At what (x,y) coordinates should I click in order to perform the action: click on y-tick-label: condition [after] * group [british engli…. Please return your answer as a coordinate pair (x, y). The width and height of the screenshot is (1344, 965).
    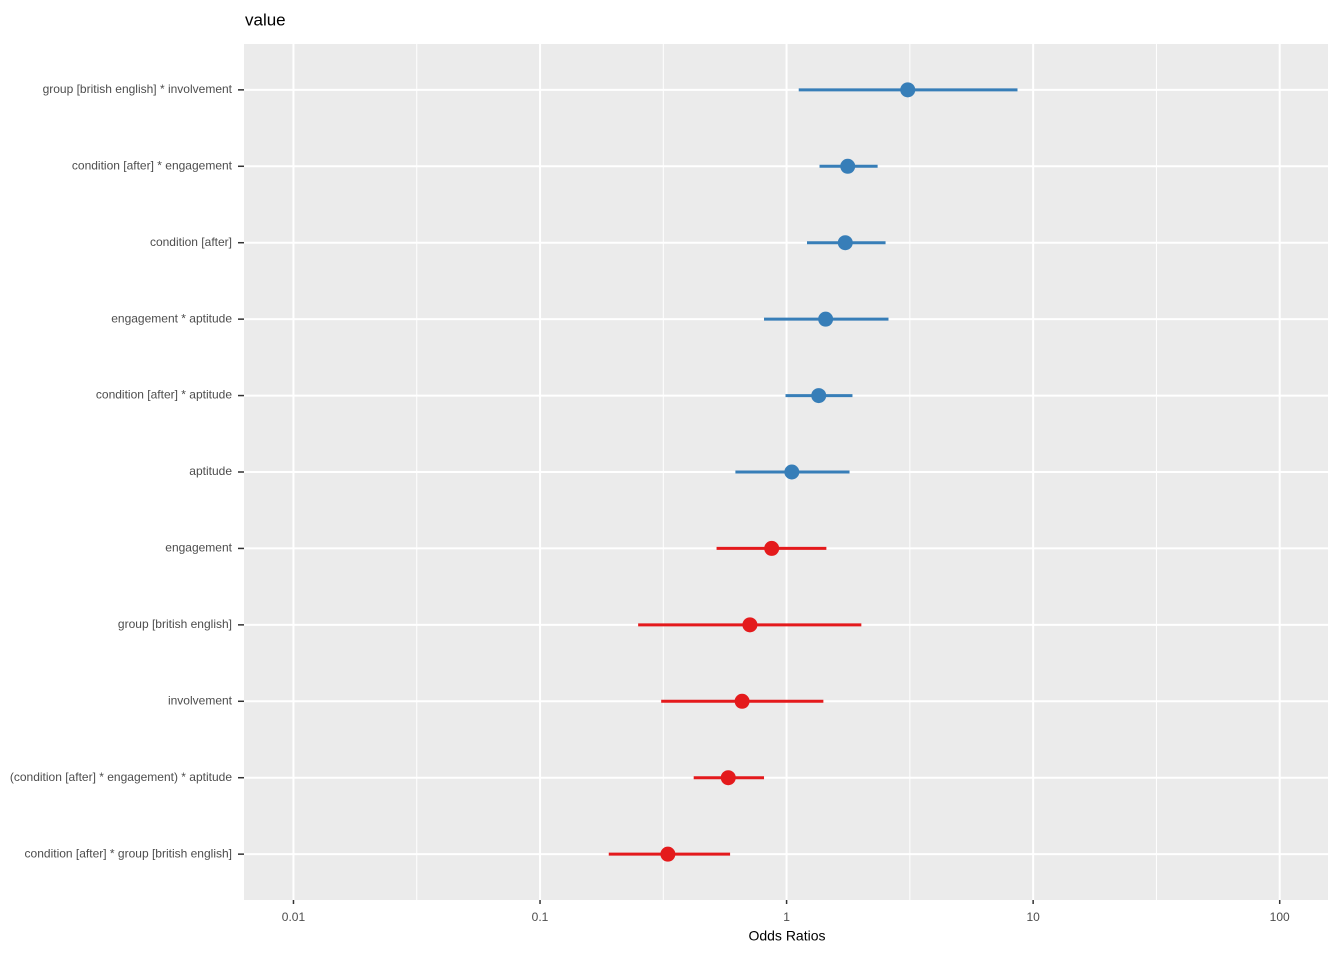
    Looking at the image, I should click on (128, 853).